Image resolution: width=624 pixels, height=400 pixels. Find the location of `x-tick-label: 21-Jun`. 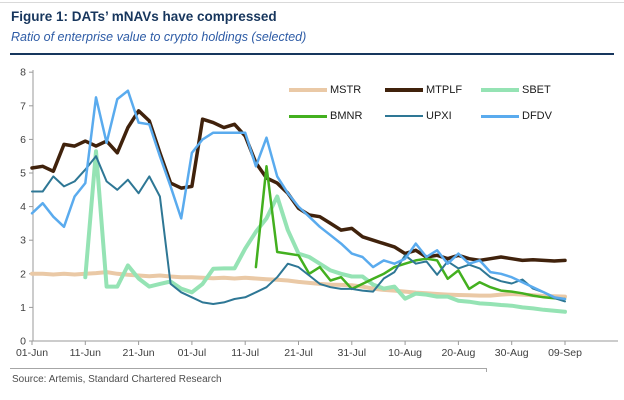

x-tick-label: 21-Jun is located at coordinates (139, 353).